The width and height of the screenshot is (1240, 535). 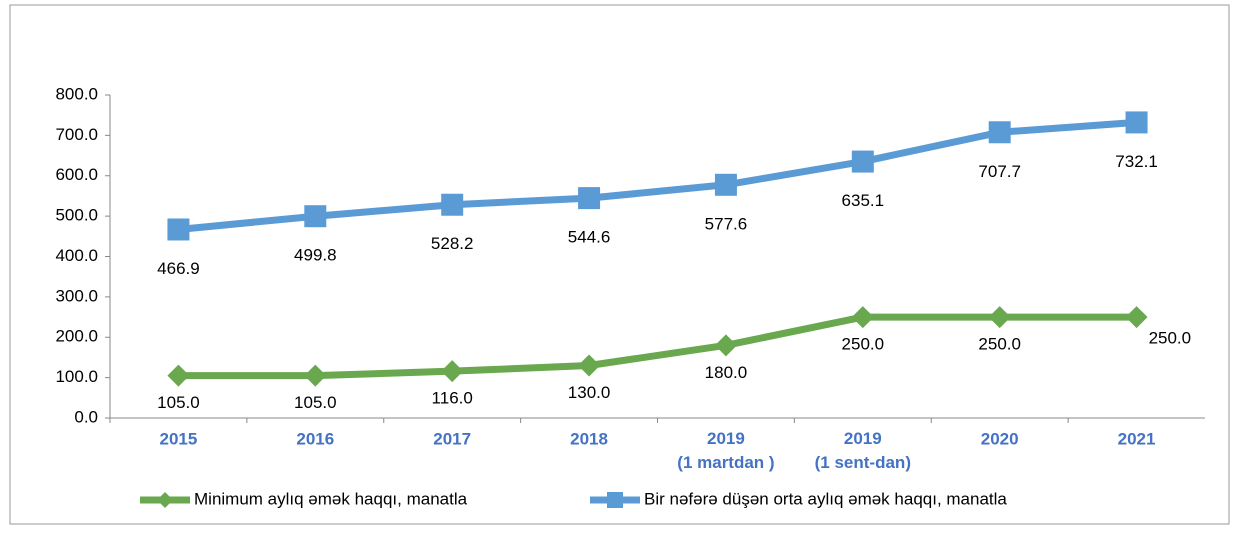 What do you see at coordinates (999, 171) in the screenshot?
I see `data-label: 707.7` at bounding box center [999, 171].